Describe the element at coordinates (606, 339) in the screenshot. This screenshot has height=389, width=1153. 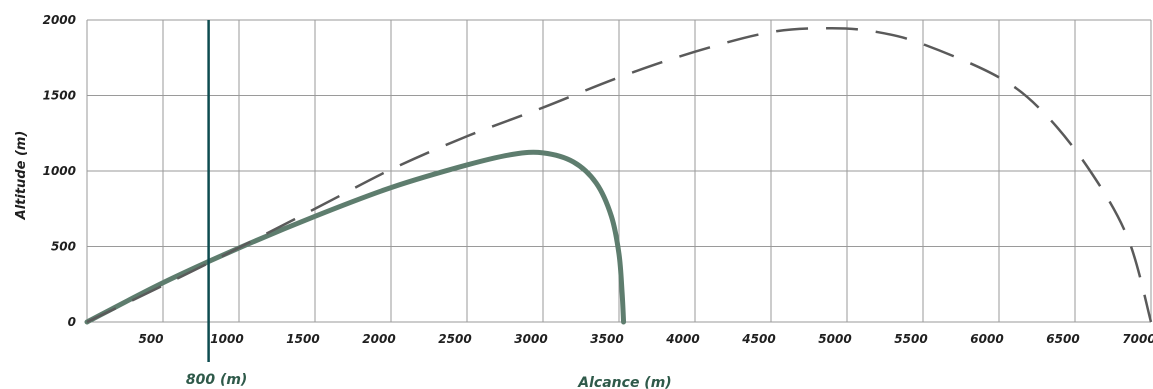
I see `x-tick-label: 3500` at that location.